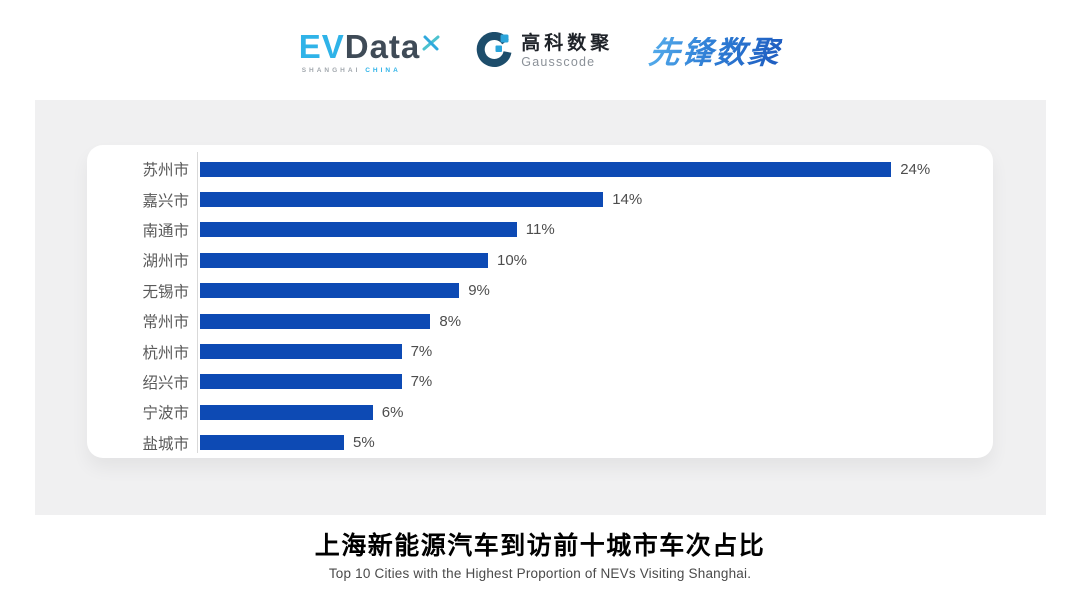 The height and width of the screenshot is (608, 1080). Describe the element at coordinates (540, 321) in the screenshot. I see `chart-row: 常州市 8%` at that location.